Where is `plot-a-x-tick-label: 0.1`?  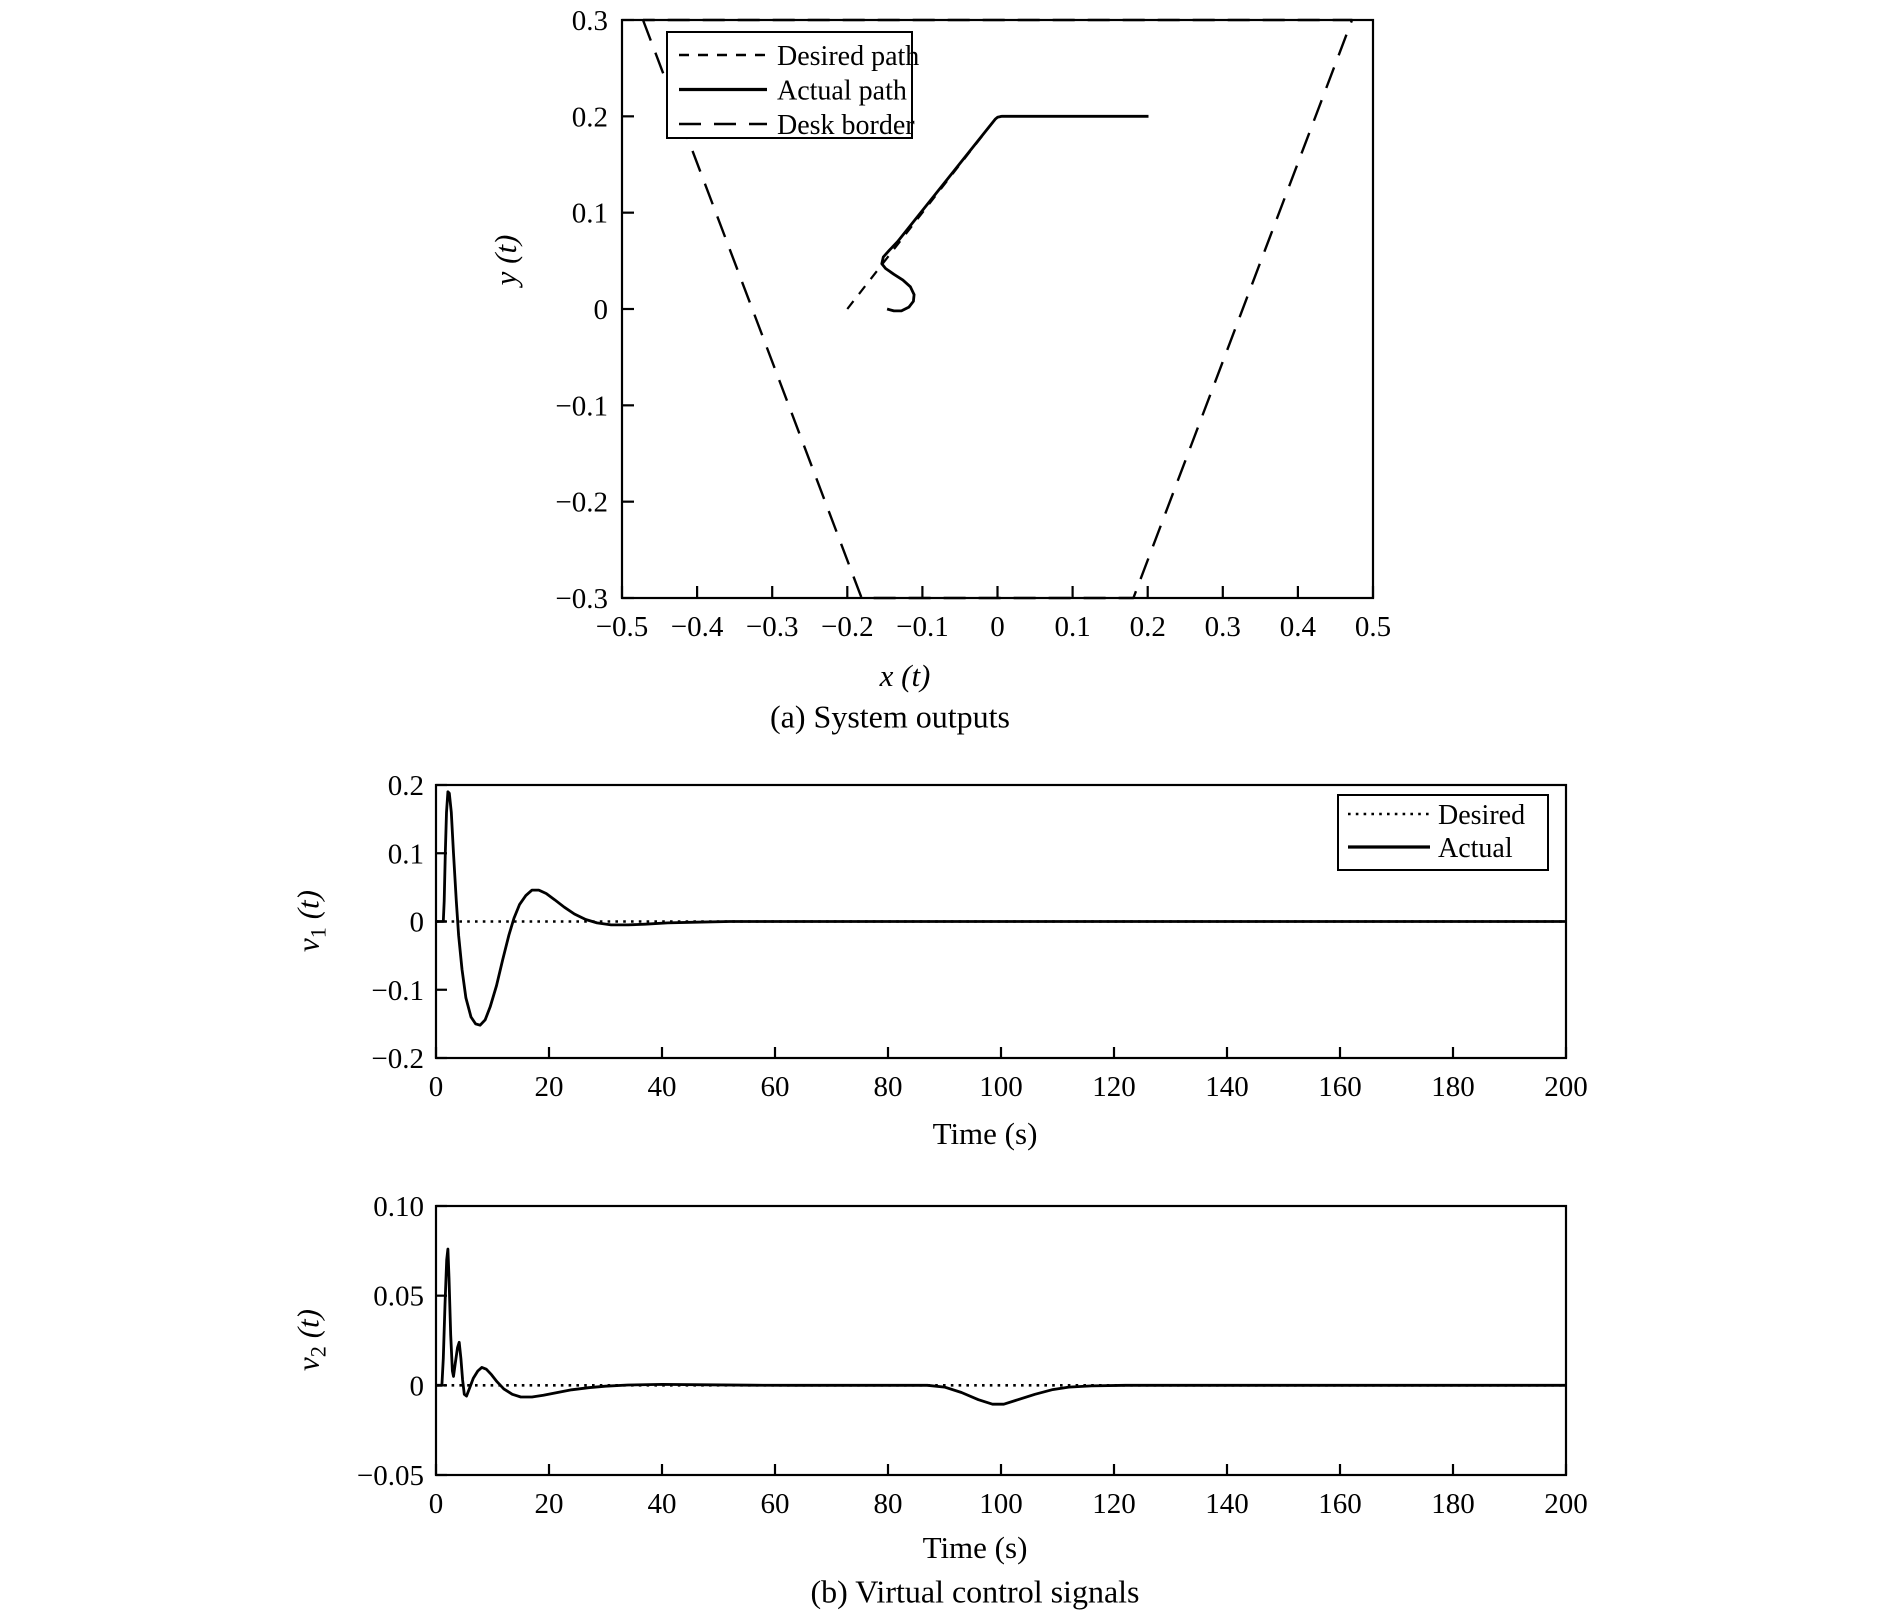
plot-a-x-tick-label: 0.1 is located at coordinates (1072, 627).